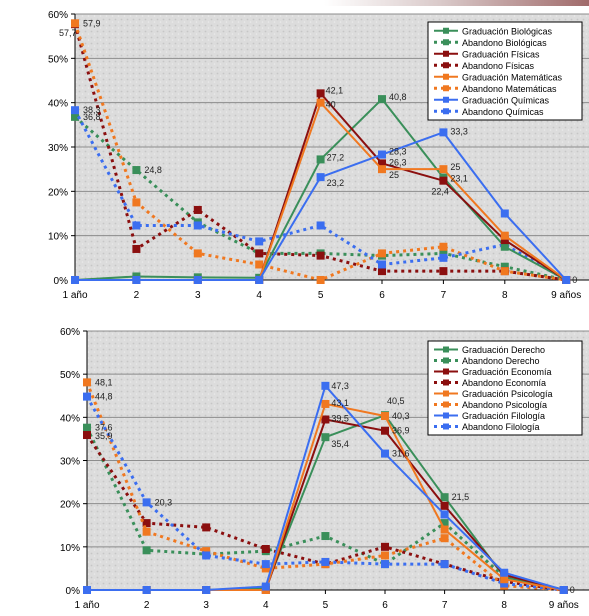 This screenshot has width=589, height=616. Describe the element at coordinates (512, 77) in the screenshot. I see `legend-entry: Graduación Matemáticas` at that location.